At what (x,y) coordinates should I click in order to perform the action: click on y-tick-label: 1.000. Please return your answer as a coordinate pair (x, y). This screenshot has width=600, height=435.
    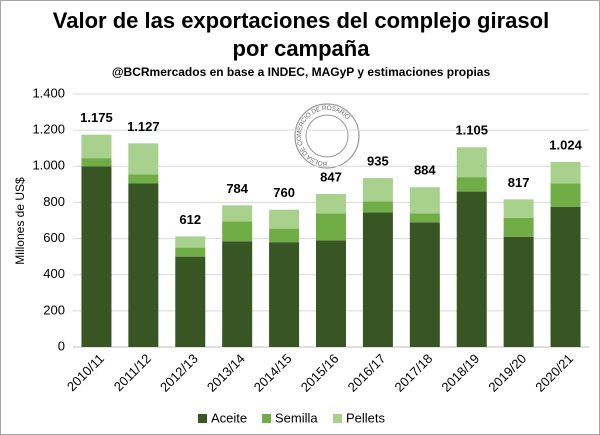
    Looking at the image, I should click on (48, 165).